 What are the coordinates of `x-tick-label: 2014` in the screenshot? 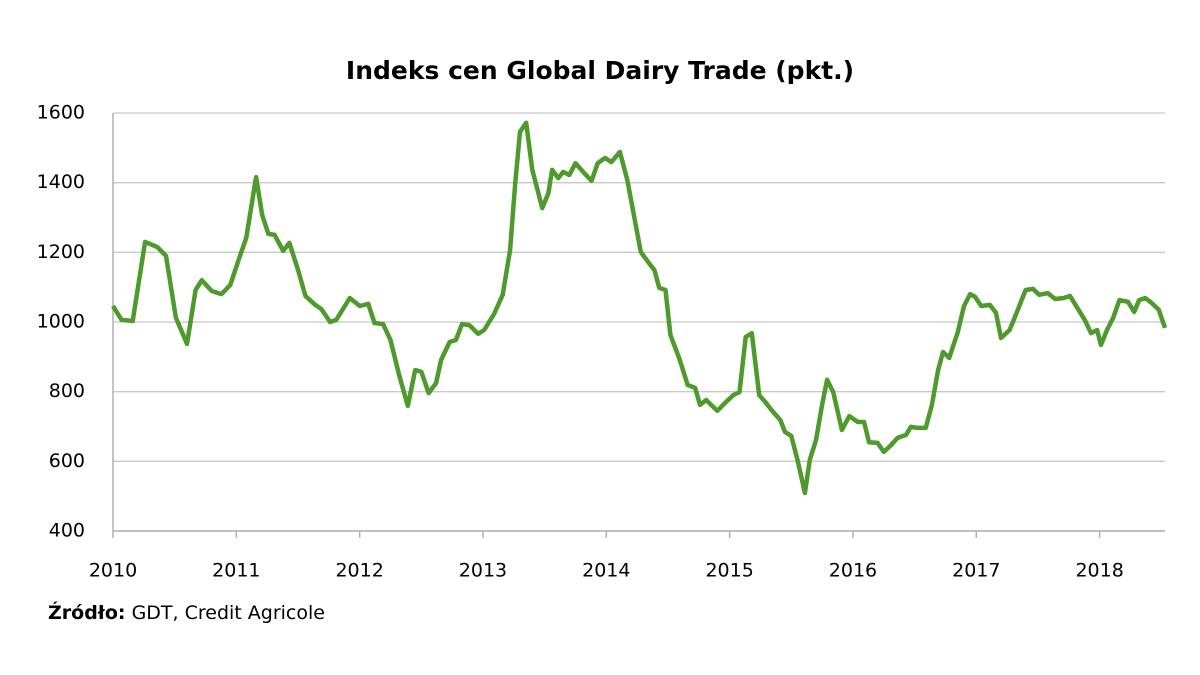 It's located at (606, 571).